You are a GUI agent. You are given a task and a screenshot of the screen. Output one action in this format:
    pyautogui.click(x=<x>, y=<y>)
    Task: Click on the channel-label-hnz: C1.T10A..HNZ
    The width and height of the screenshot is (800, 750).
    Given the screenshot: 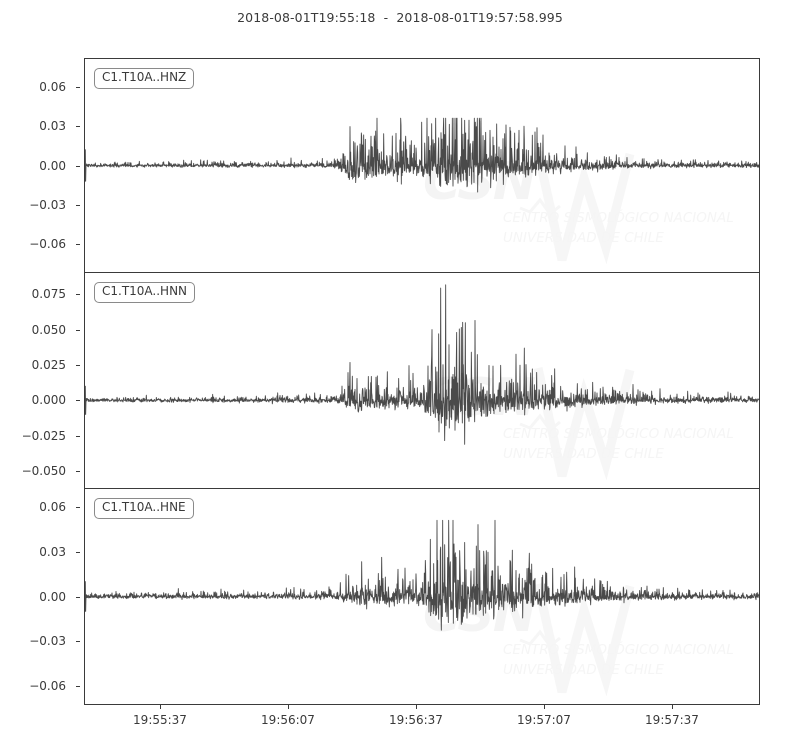 What is the action you would take?
    pyautogui.click(x=144, y=78)
    